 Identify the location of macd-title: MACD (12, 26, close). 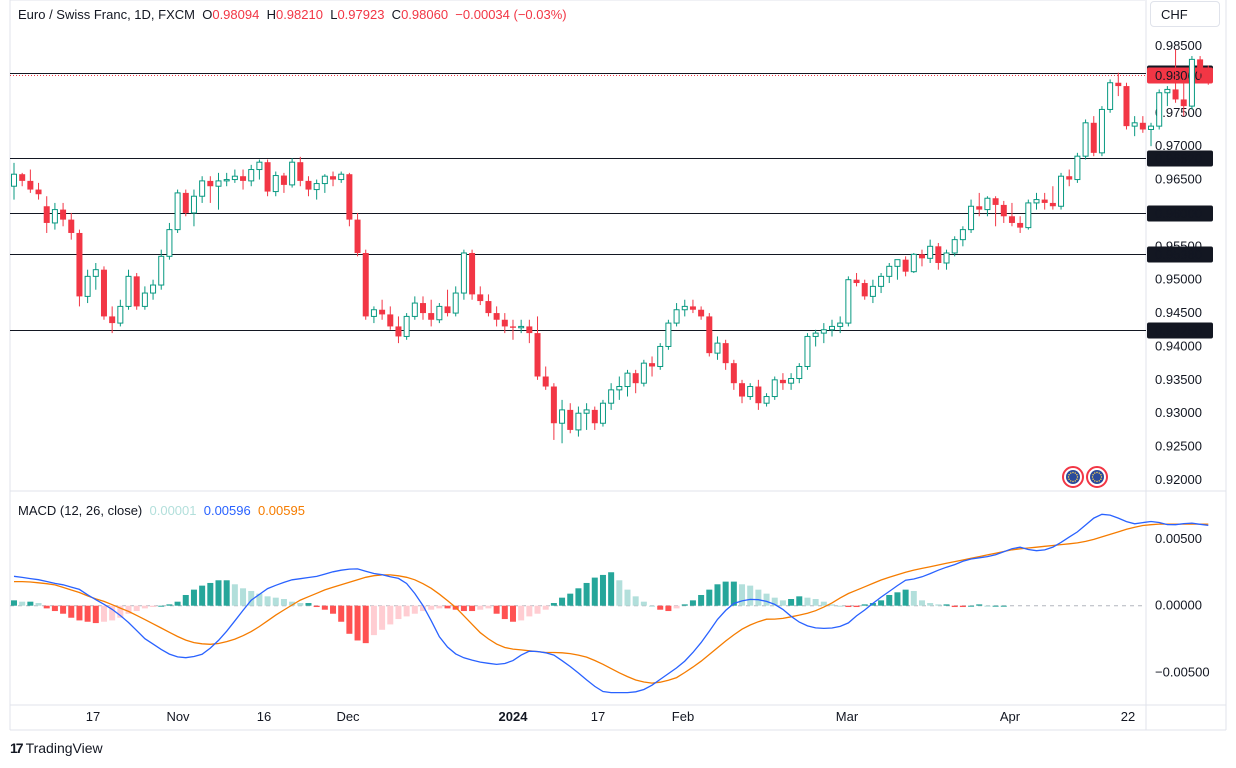
(80, 510).